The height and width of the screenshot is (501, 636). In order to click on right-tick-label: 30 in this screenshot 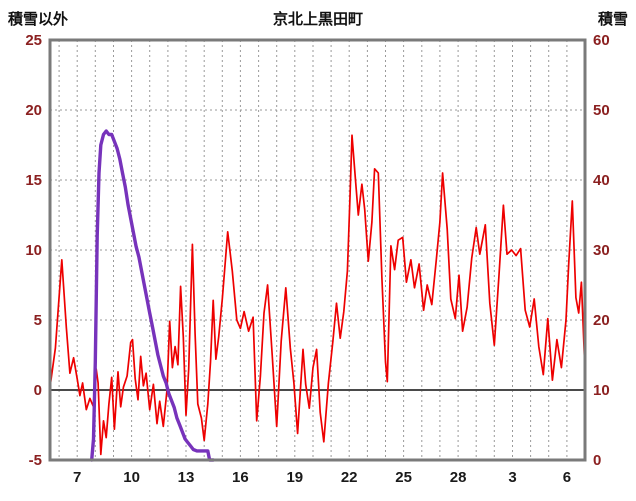, I will do `click(601, 250)`.